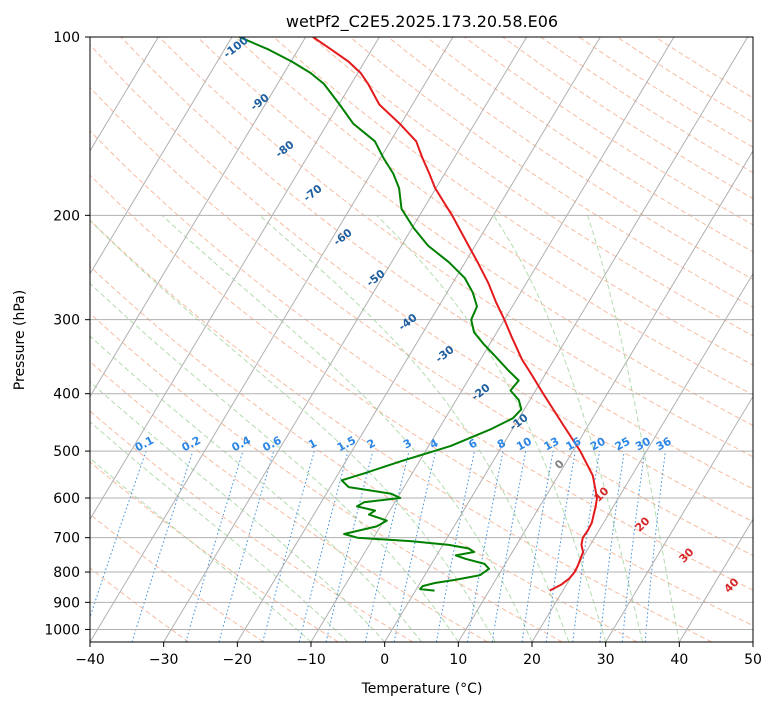 The height and width of the screenshot is (712, 775). Describe the element at coordinates (66, 38) in the screenshot. I see `y-tick-label: 100` at that location.